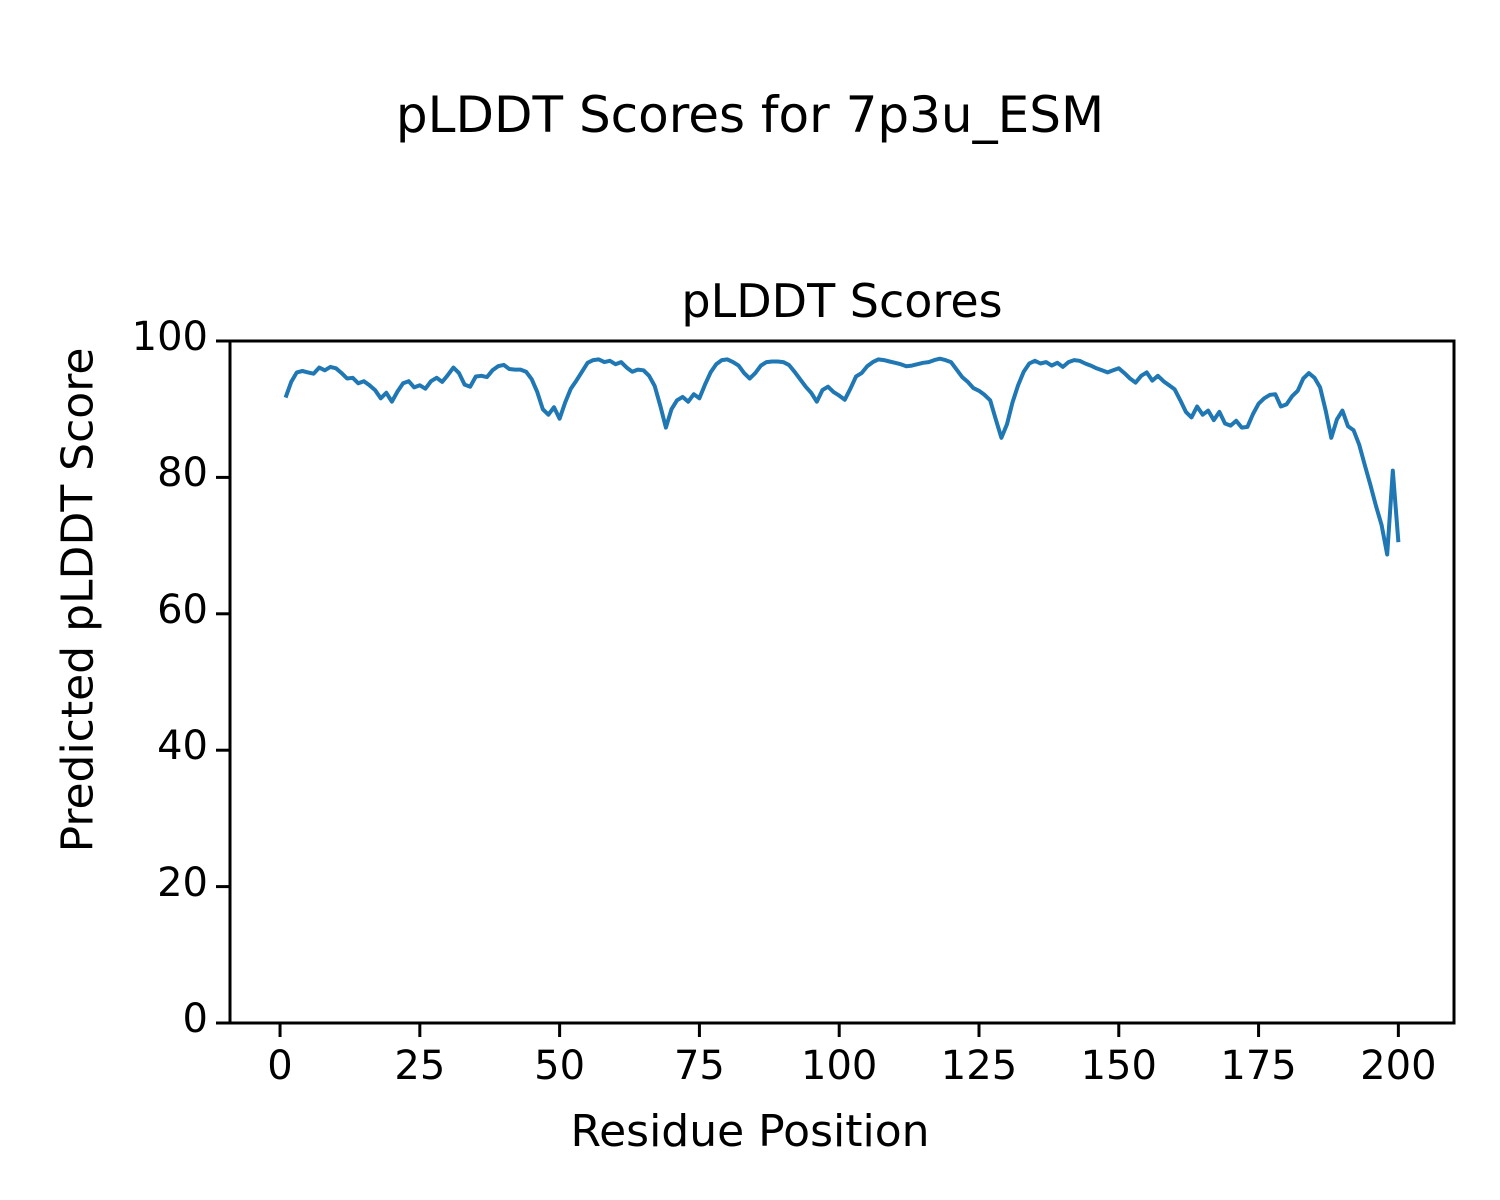  Describe the element at coordinates (182, 746) in the screenshot. I see `y-tick-label: 40` at that location.